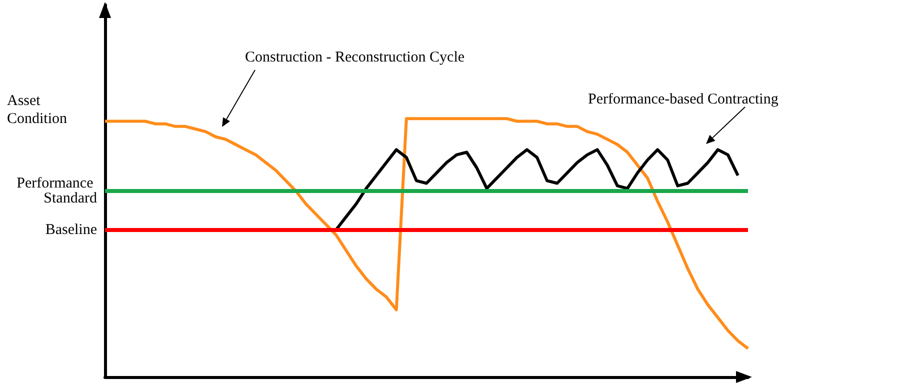  Describe the element at coordinates (683, 100) in the screenshot. I see `text: Performance-based Contracting` at that location.